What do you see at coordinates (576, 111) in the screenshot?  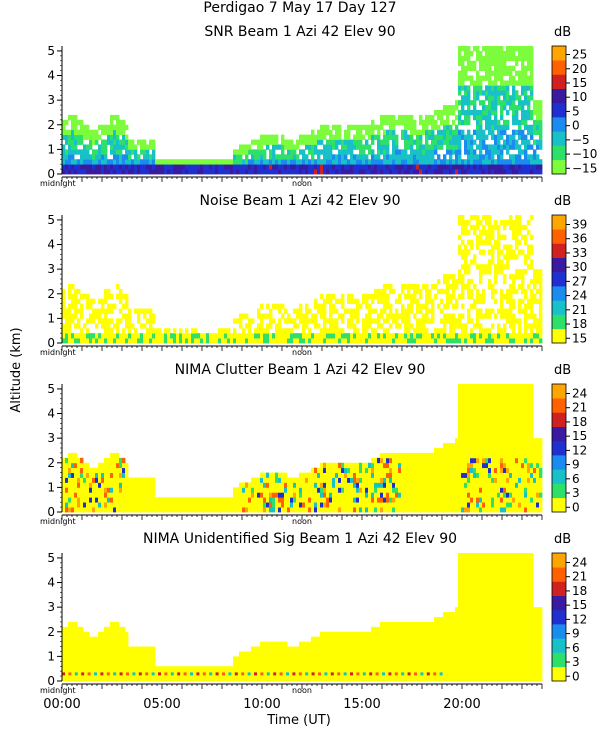 I see `colorbar-tick-label: 5` at bounding box center [576, 111].